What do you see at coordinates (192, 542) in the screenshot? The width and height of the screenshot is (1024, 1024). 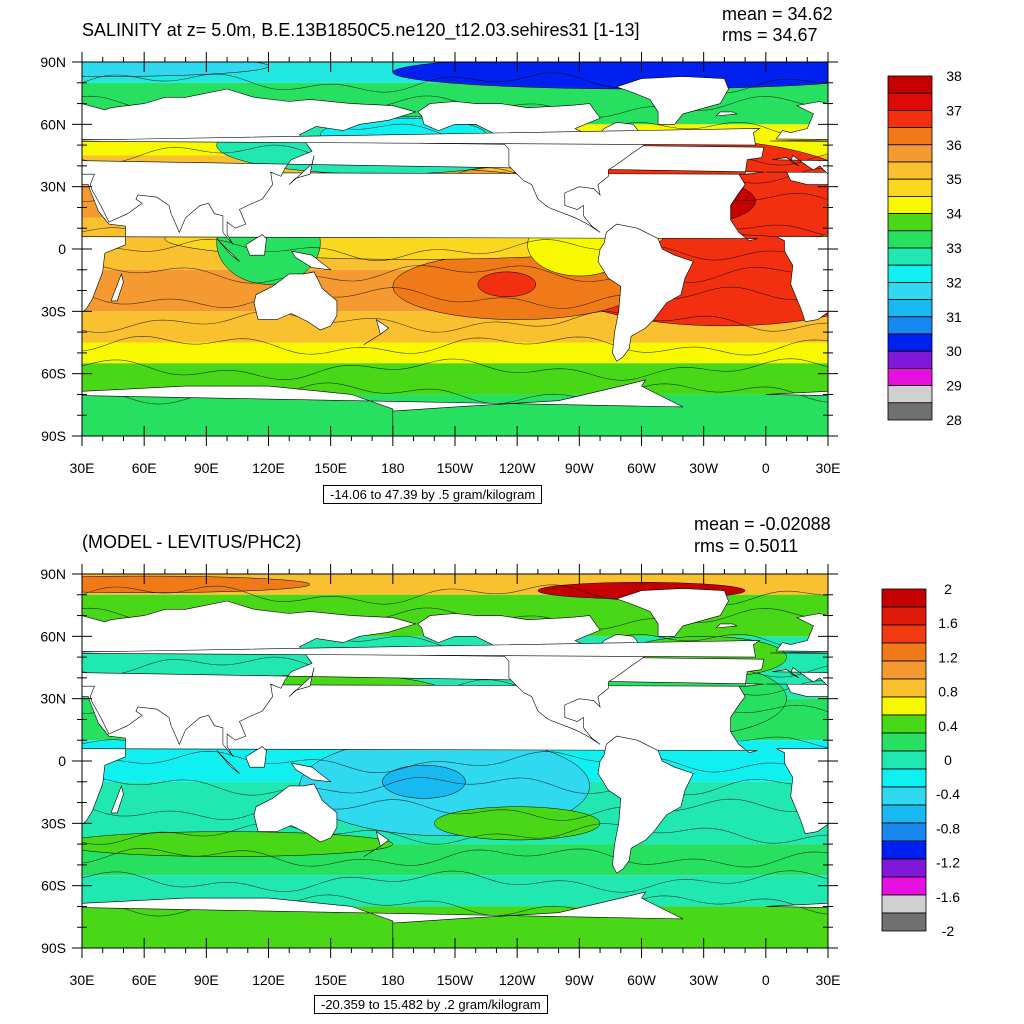 I see `map-title: (MODEL - LEVITUS/PHC2)` at bounding box center [192, 542].